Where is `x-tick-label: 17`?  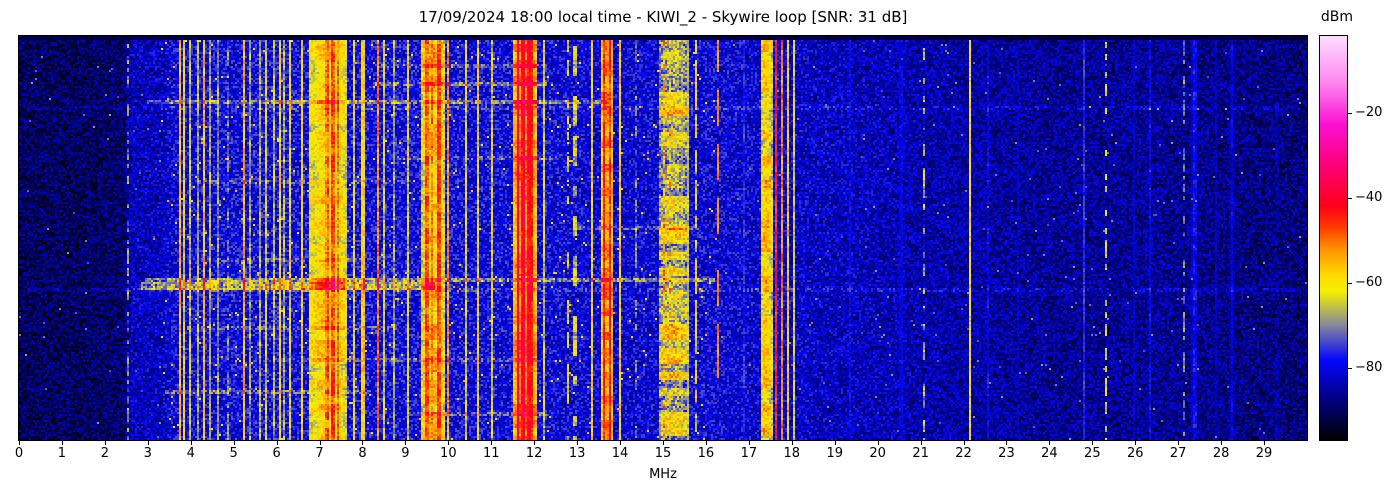 x-tick-label: 17 is located at coordinates (749, 453).